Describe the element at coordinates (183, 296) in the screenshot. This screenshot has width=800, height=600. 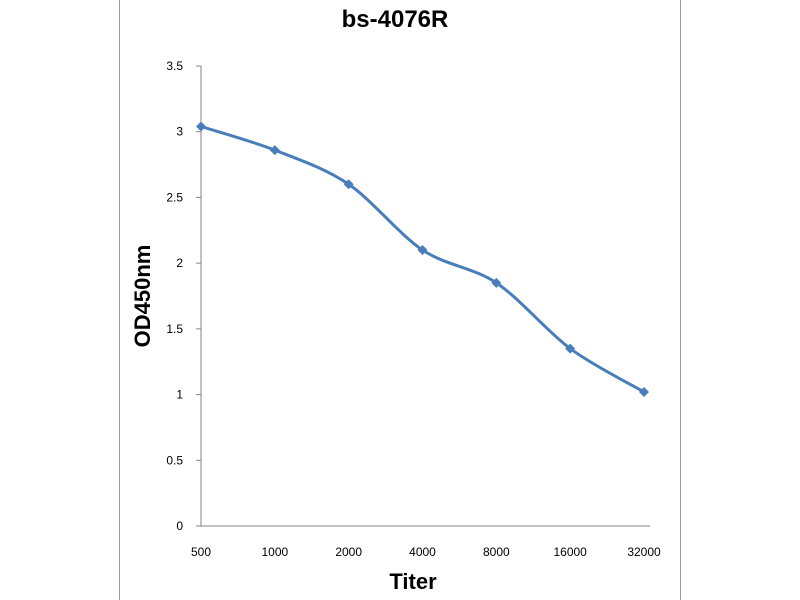
I see `y-ticks: 0 0.5 1 1.5 2 2.5 3 3.5` at that location.